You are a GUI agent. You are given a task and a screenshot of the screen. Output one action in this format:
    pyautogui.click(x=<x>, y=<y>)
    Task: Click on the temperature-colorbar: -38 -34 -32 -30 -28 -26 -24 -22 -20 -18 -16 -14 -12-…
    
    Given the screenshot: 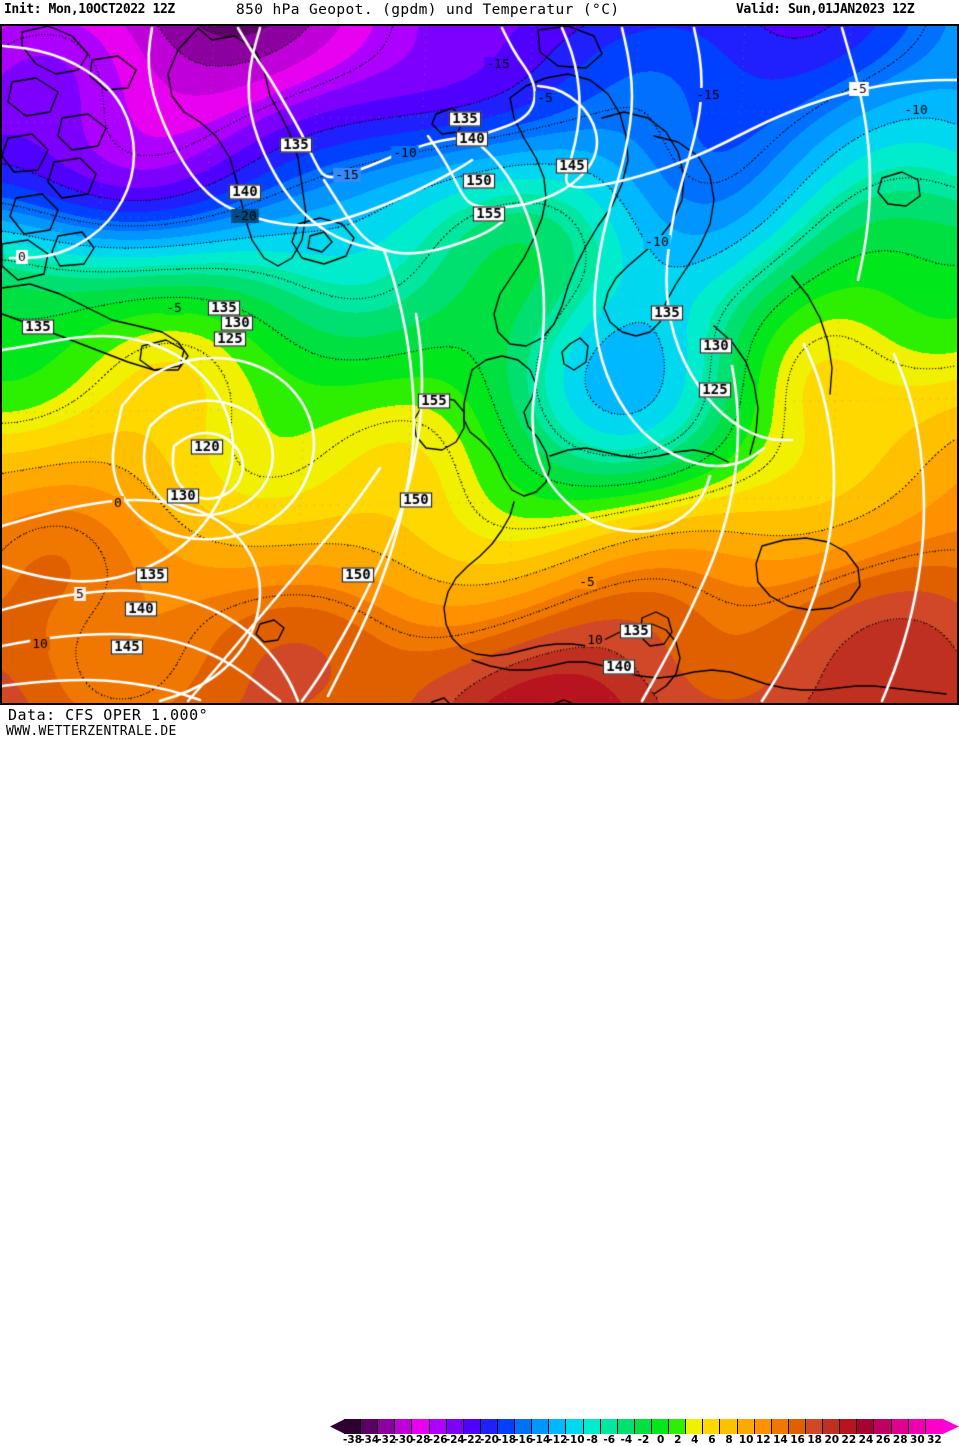 What is the action you would take?
    pyautogui.click(x=644, y=1432)
    